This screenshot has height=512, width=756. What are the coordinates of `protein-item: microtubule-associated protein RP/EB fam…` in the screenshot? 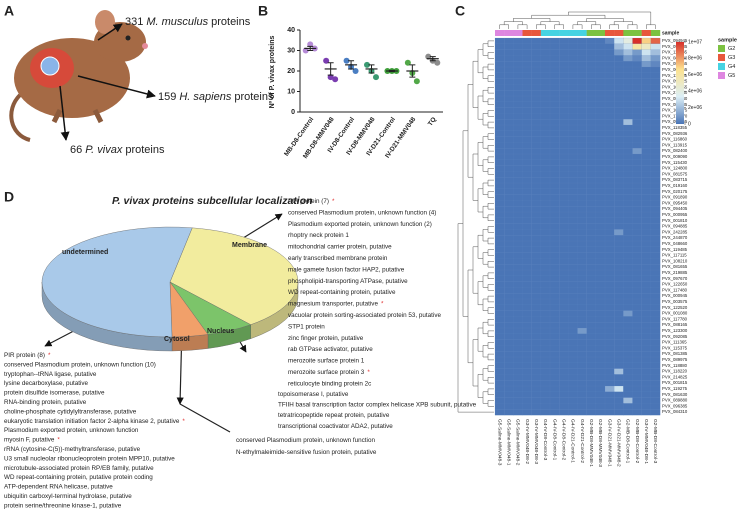 It's located at (79, 467).